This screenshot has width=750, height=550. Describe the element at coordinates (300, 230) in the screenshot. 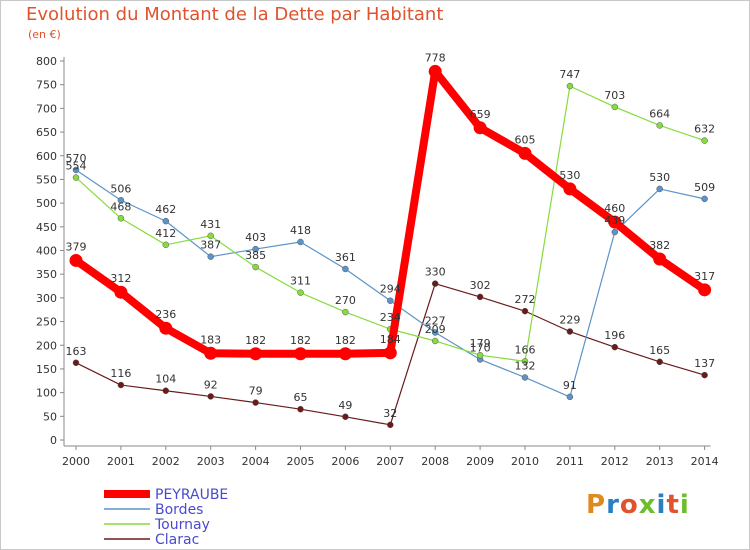

I see `data-label: 418` at that location.